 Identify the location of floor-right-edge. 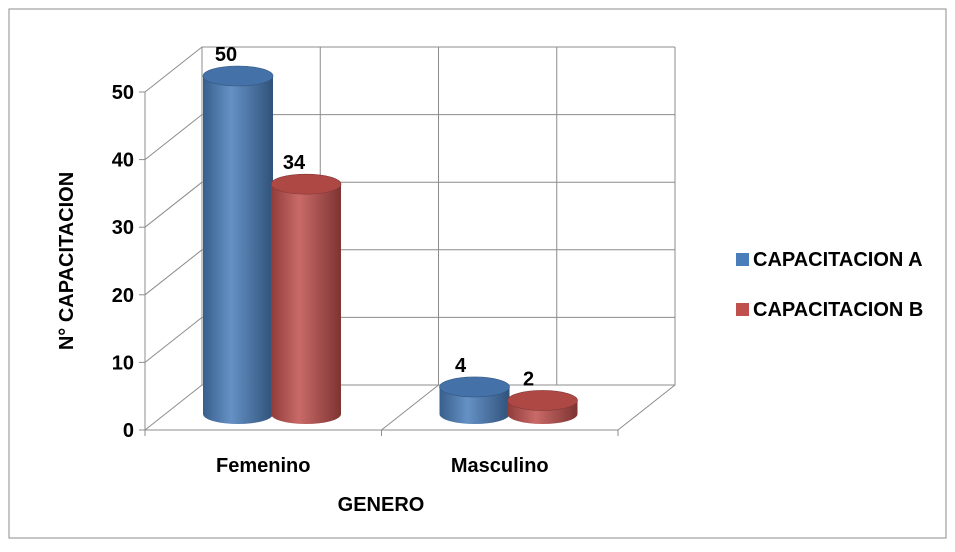
(646, 407).